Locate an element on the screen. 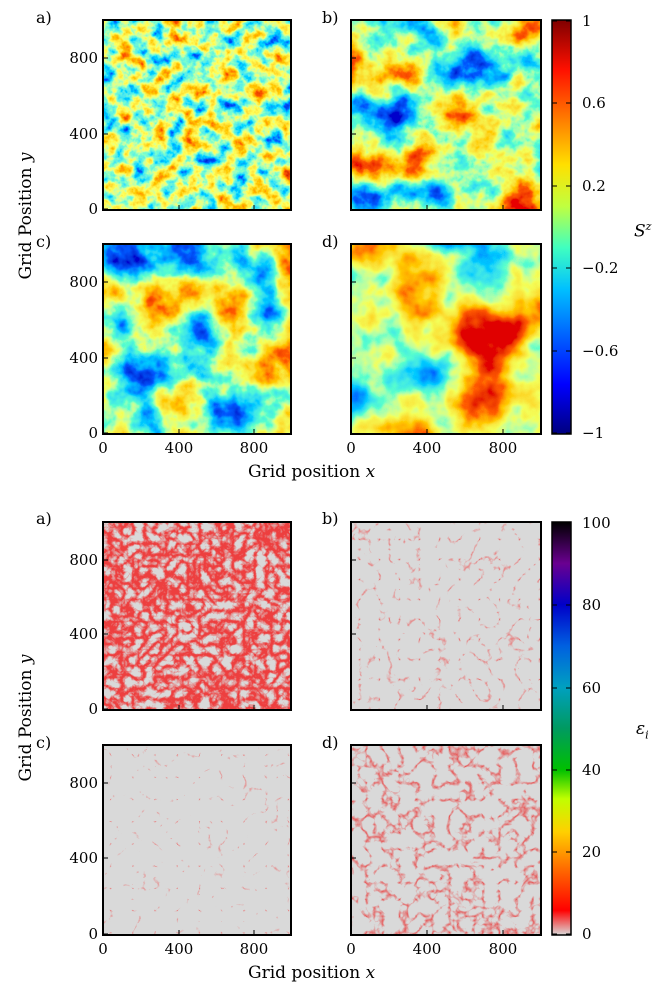  bottom-panel-label-c: c) is located at coordinates (44, 742).